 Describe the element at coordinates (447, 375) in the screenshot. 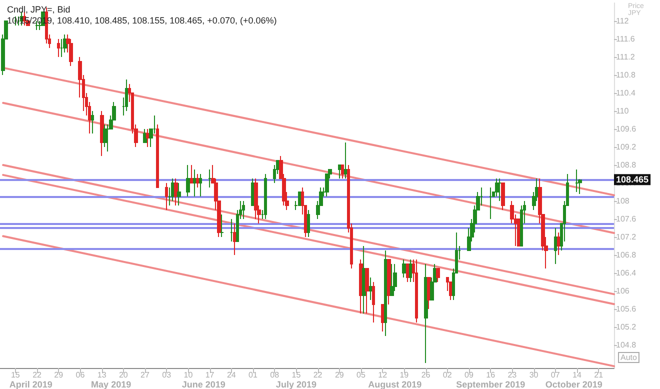

I see `x-tick-label: 02` at that location.